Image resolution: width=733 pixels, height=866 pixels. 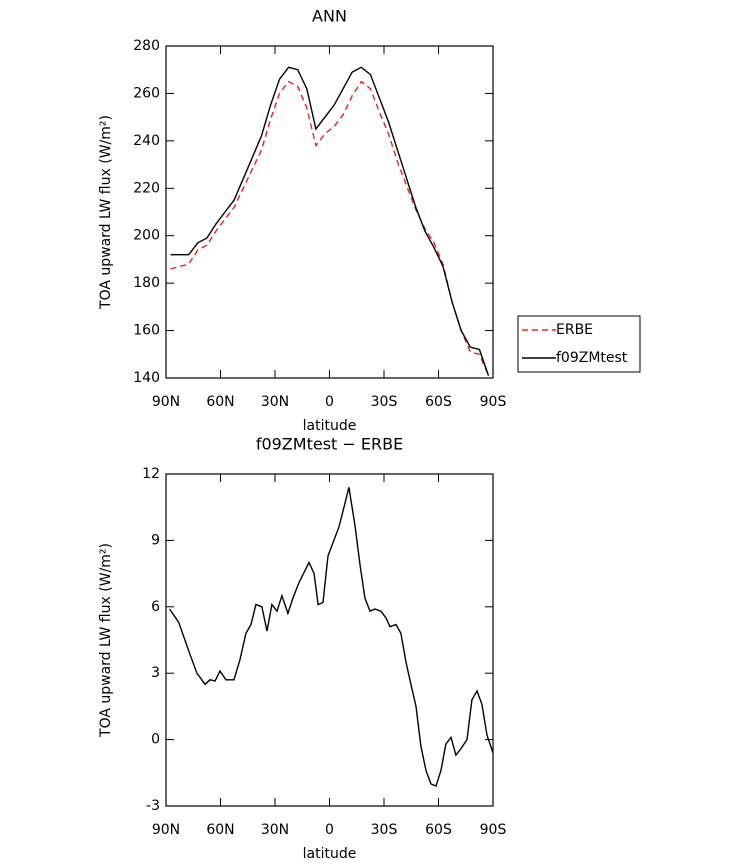 What do you see at coordinates (146, 93) in the screenshot?
I see `y-tick-label: 260` at bounding box center [146, 93].